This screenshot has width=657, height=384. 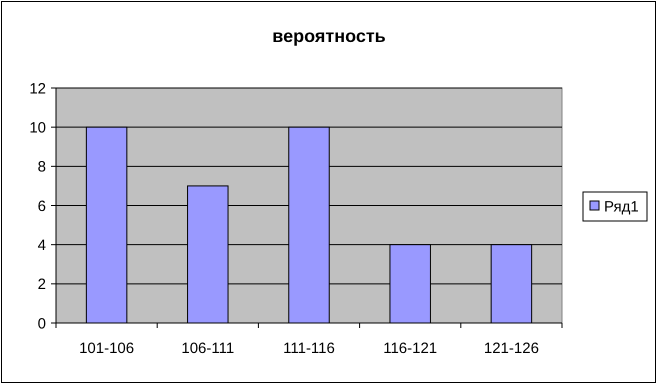 What do you see at coordinates (37, 89) in the screenshot?
I see `y-tick-label: 12` at bounding box center [37, 89].